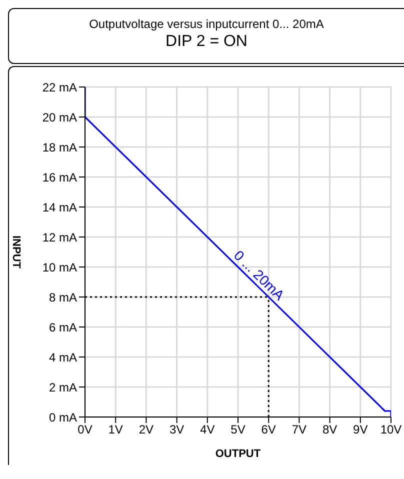 The image size is (404, 479). Describe the element at coordinates (59, 207) in the screenshot. I see `y-tick-label: 14 mA` at that location.